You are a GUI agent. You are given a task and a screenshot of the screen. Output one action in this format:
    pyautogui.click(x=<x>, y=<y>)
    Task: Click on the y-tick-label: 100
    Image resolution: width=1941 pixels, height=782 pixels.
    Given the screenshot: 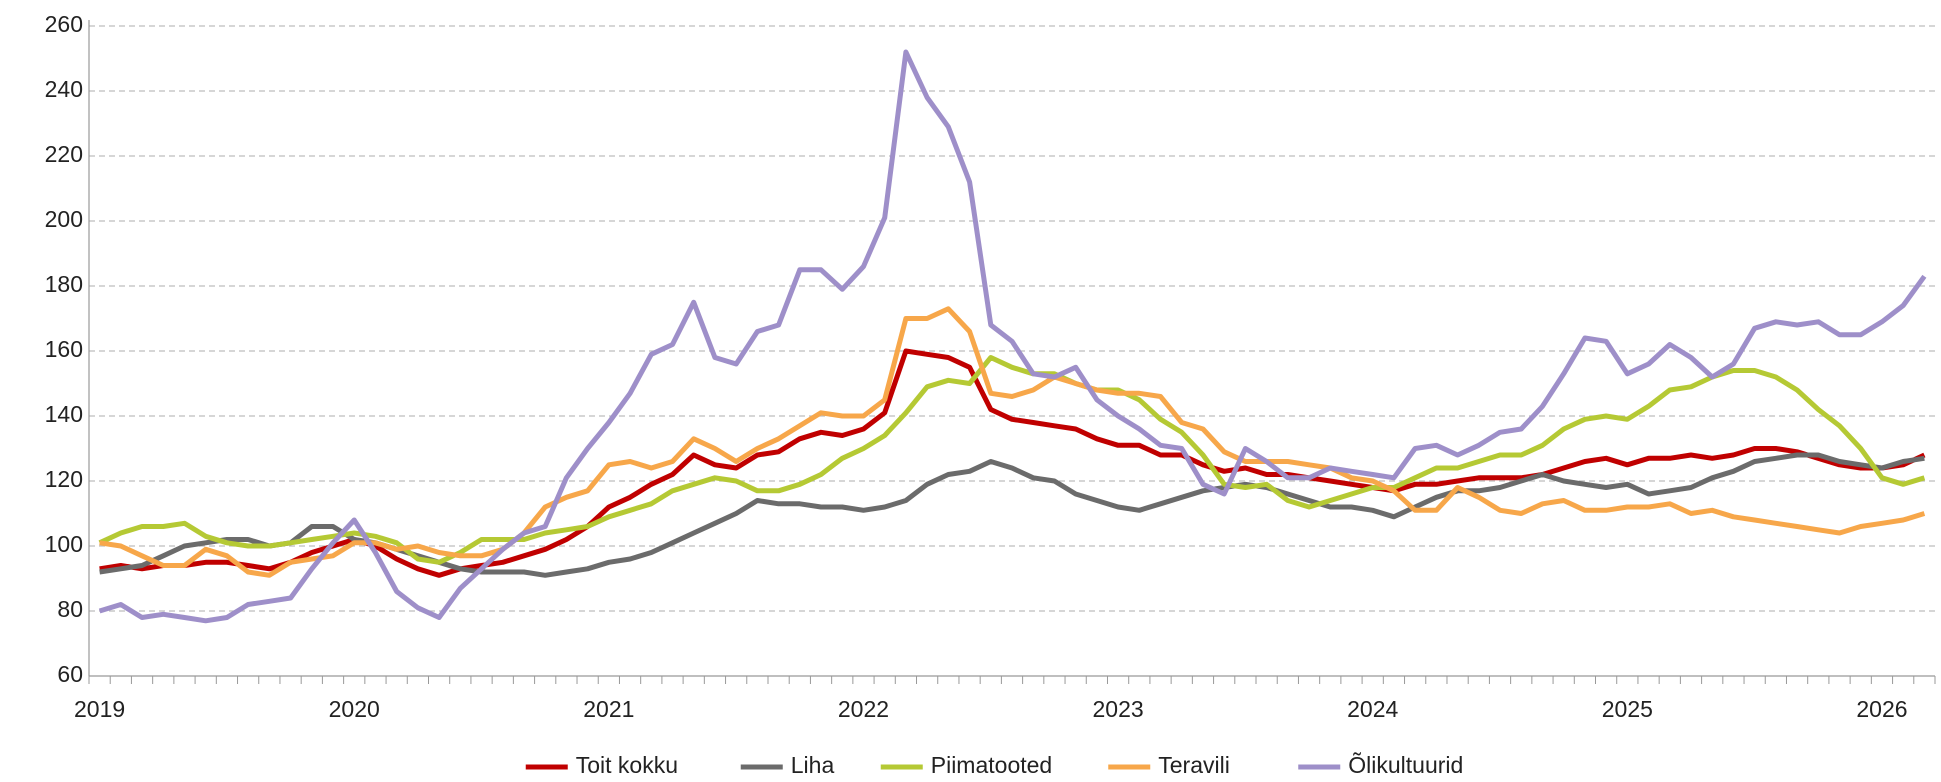 What is the action you would take?
    pyautogui.click(x=64, y=544)
    